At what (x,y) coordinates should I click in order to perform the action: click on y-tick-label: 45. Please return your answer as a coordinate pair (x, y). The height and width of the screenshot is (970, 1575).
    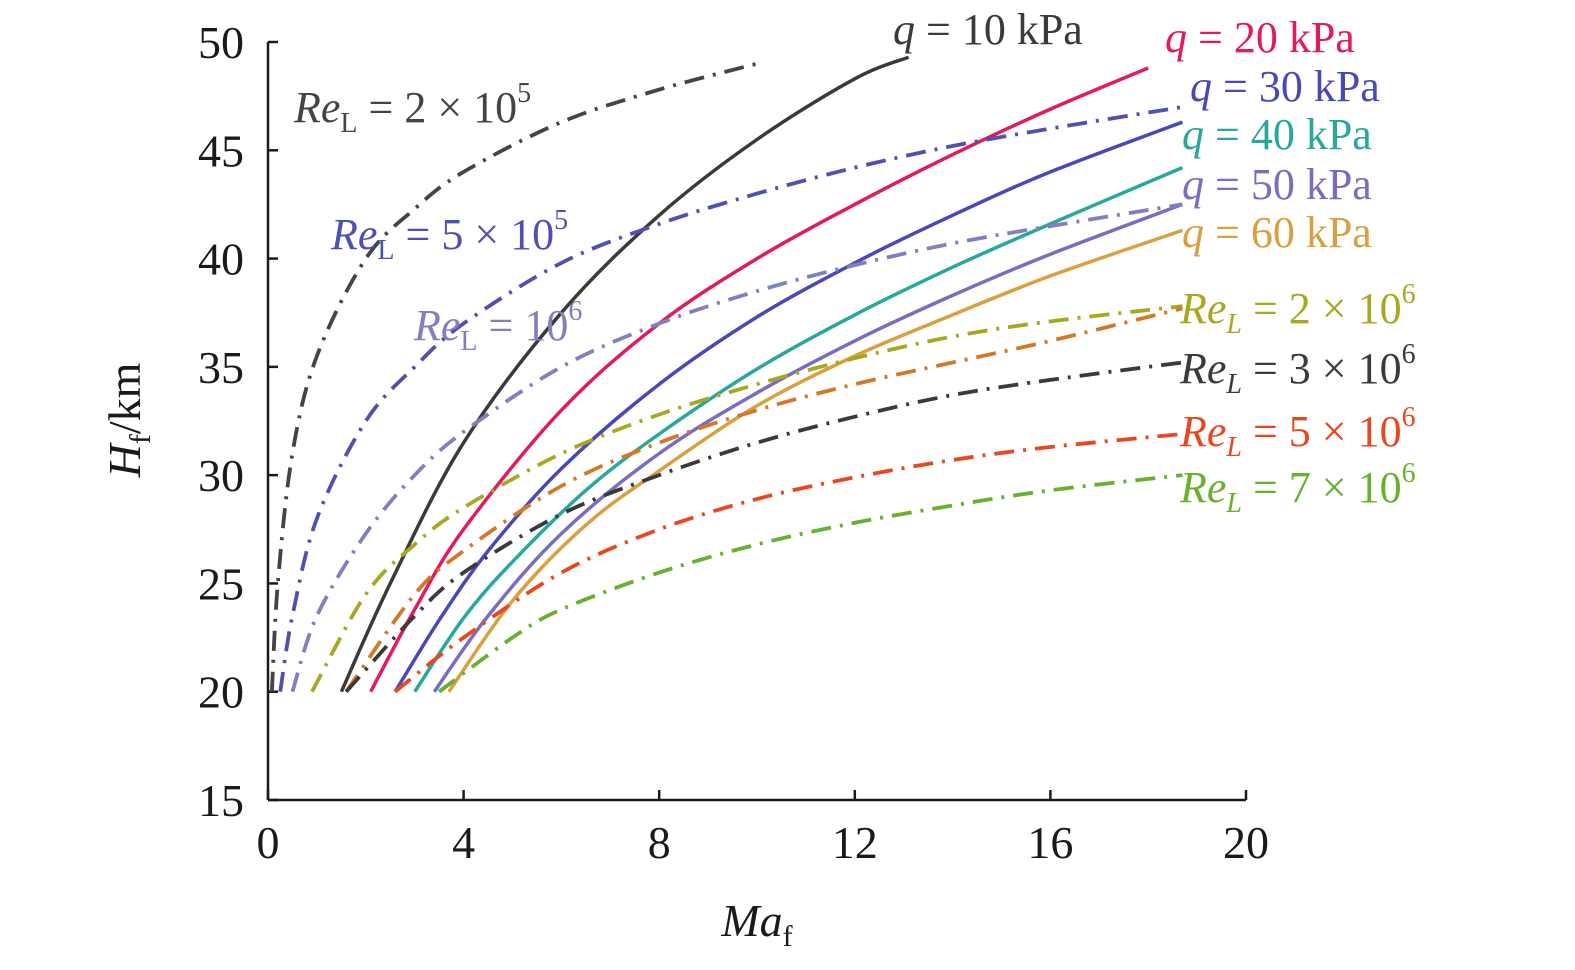
    Looking at the image, I should click on (221, 150).